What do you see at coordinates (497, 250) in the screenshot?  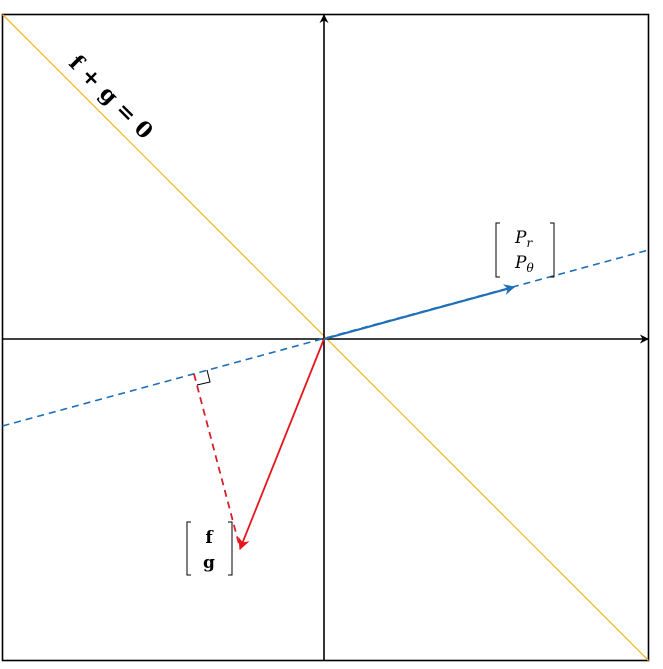 I see `p-left-bracket` at bounding box center [497, 250].